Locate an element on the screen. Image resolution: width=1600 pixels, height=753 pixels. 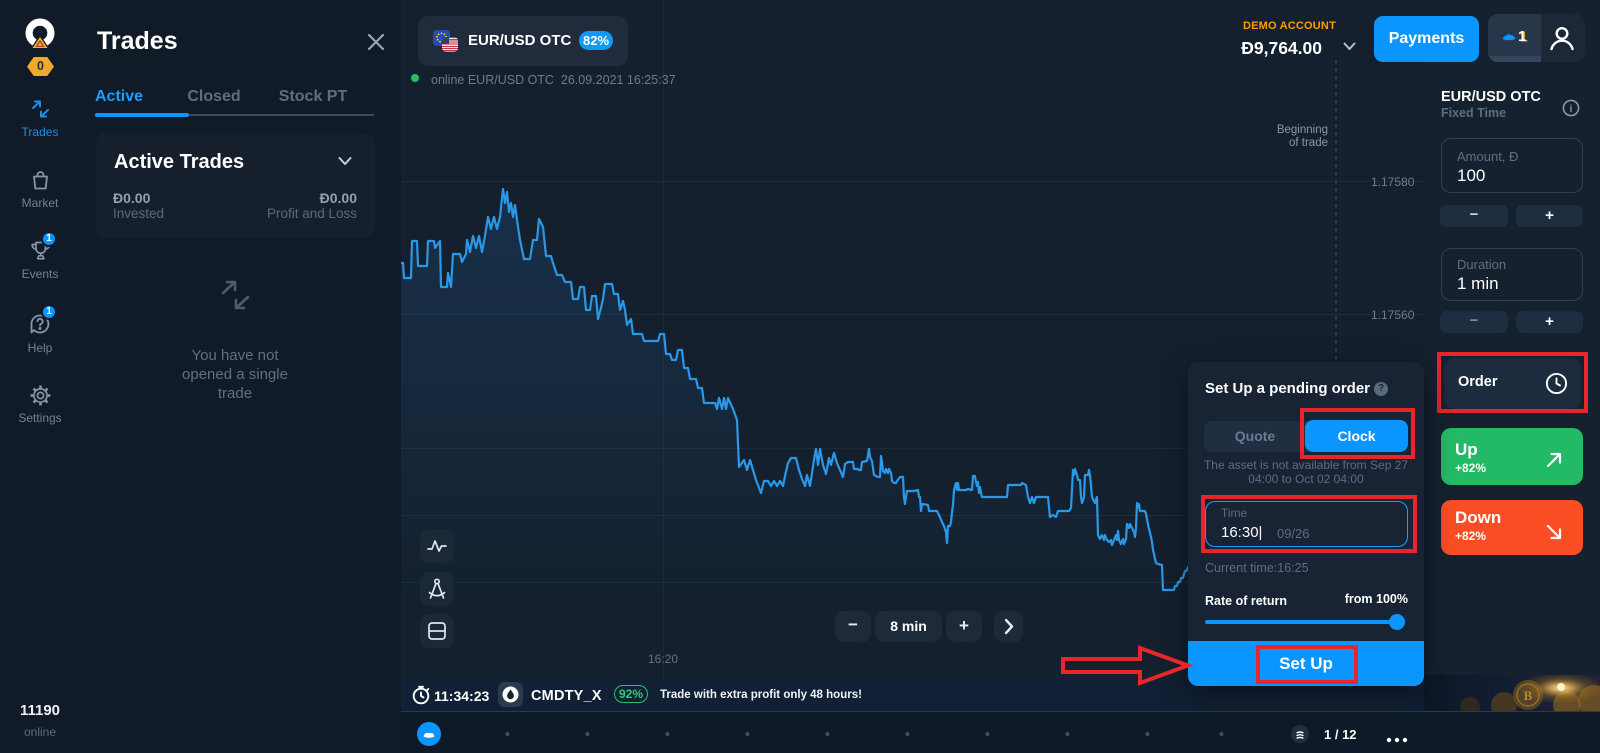
svg-text: B is located at coordinates (1528, 695).